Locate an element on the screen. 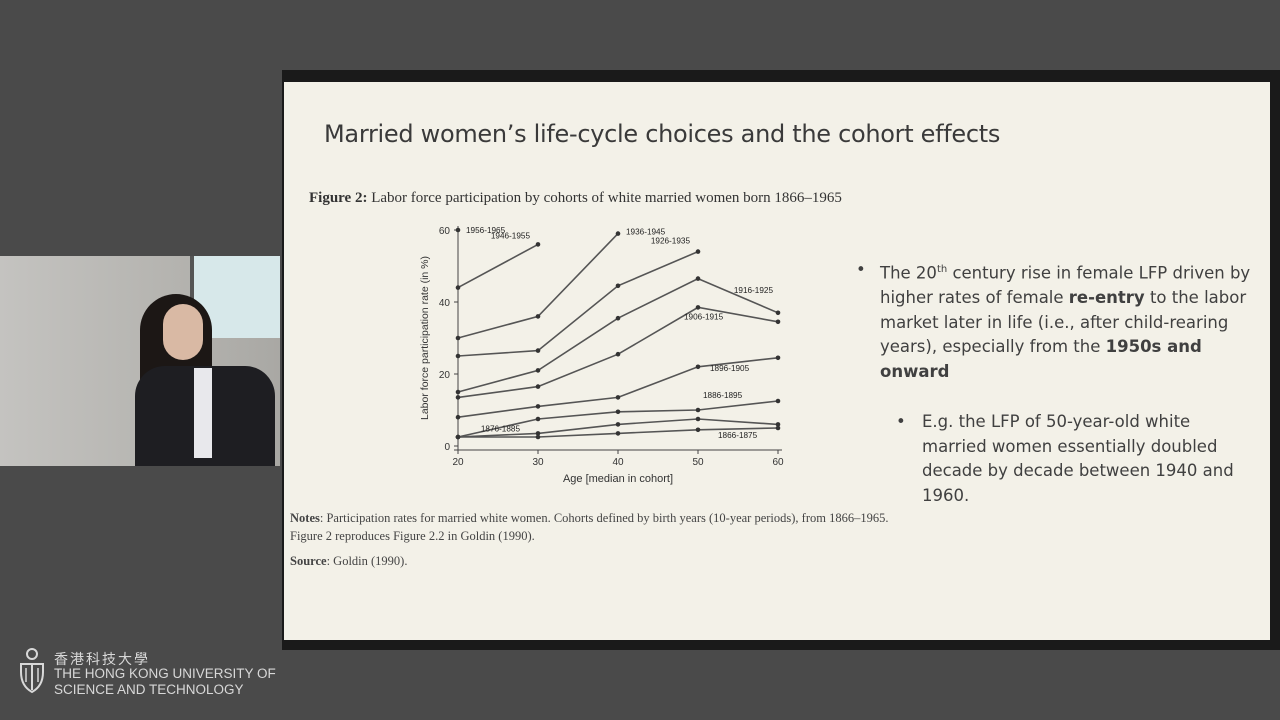  x-tick-label: 30 is located at coordinates (538, 462).